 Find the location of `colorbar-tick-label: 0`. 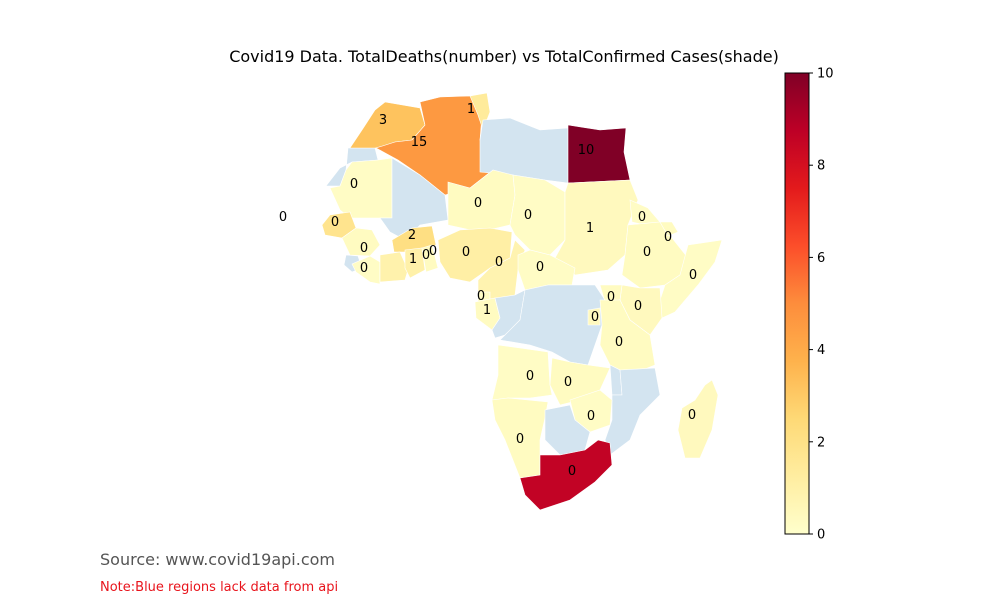

colorbar-tick-label: 0 is located at coordinates (821, 535).